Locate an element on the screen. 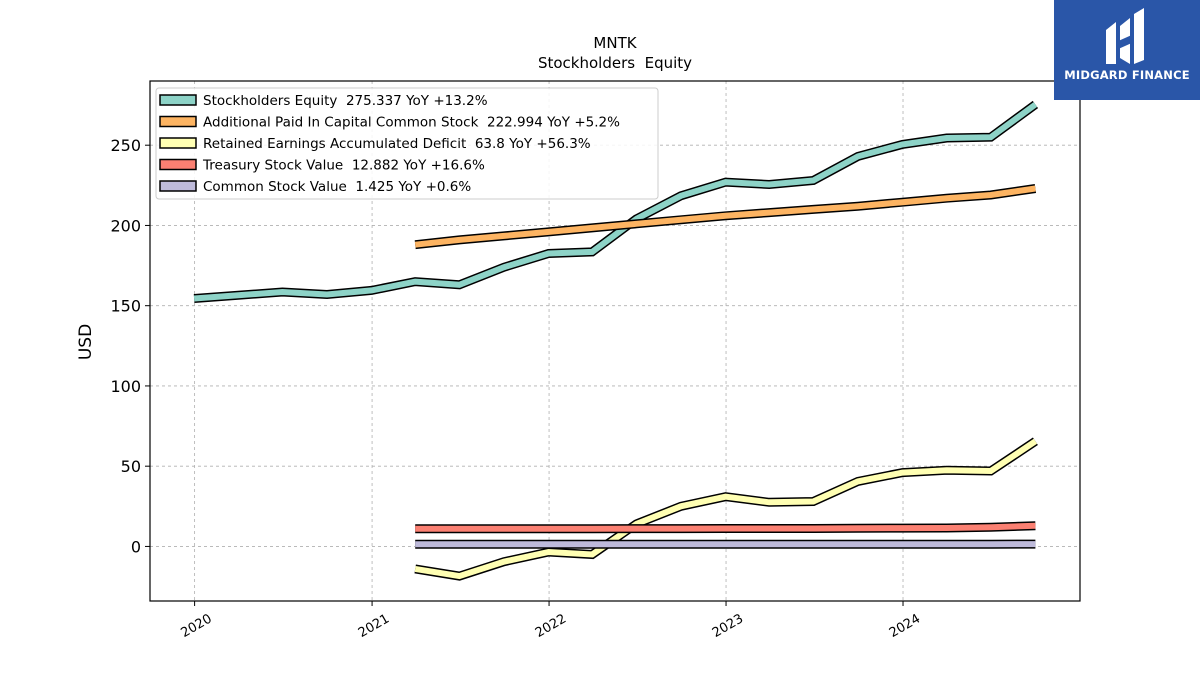 The height and width of the screenshot is (675, 1200). brand-logo: MIDGARD FINANCE is located at coordinates (1127, 50).